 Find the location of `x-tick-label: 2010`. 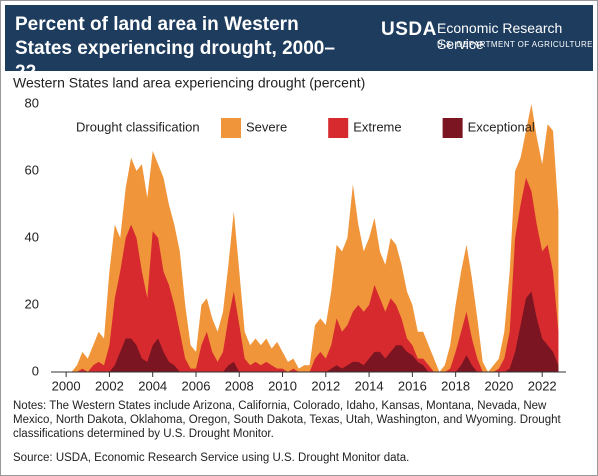

x-tick-label: 2010 is located at coordinates (282, 385).